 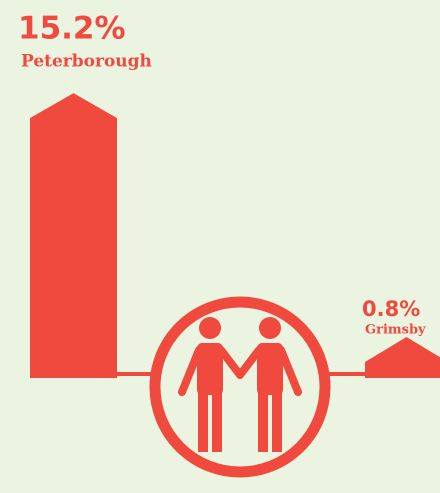 What do you see at coordinates (86, 62) in the screenshot?
I see `category-label: Peterborough` at bounding box center [86, 62].